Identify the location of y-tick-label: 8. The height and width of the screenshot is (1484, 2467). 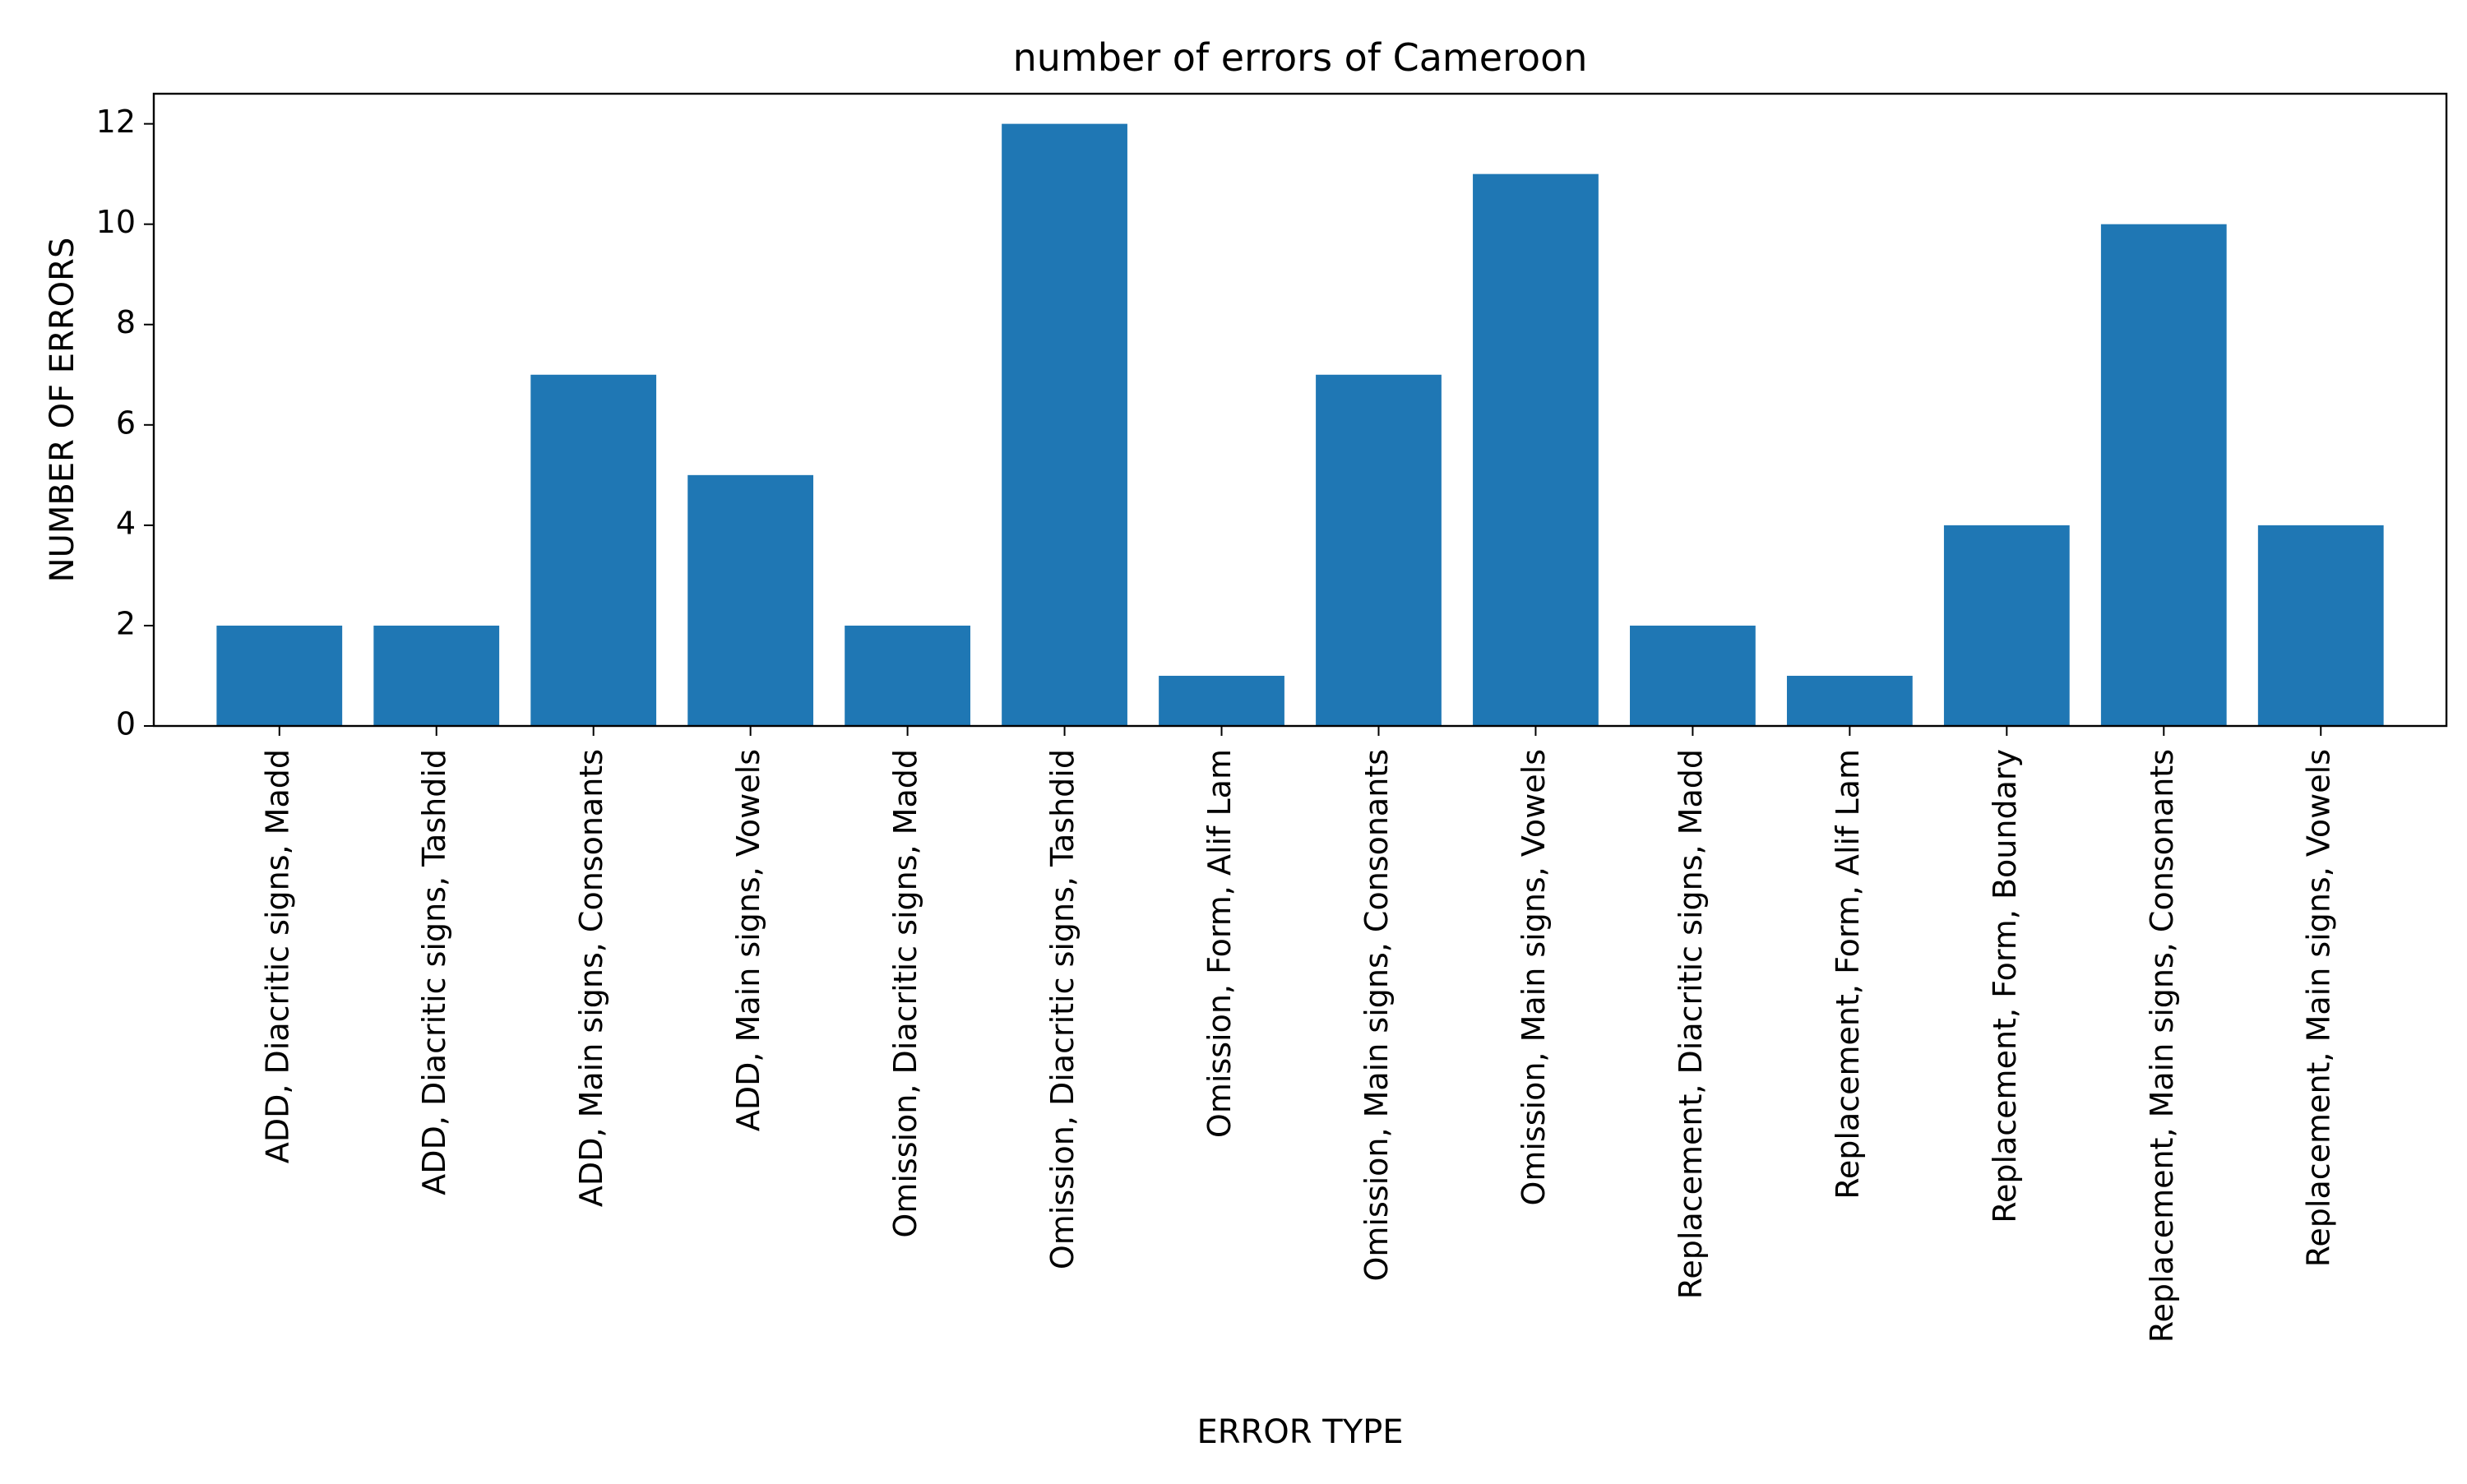
(126, 322).